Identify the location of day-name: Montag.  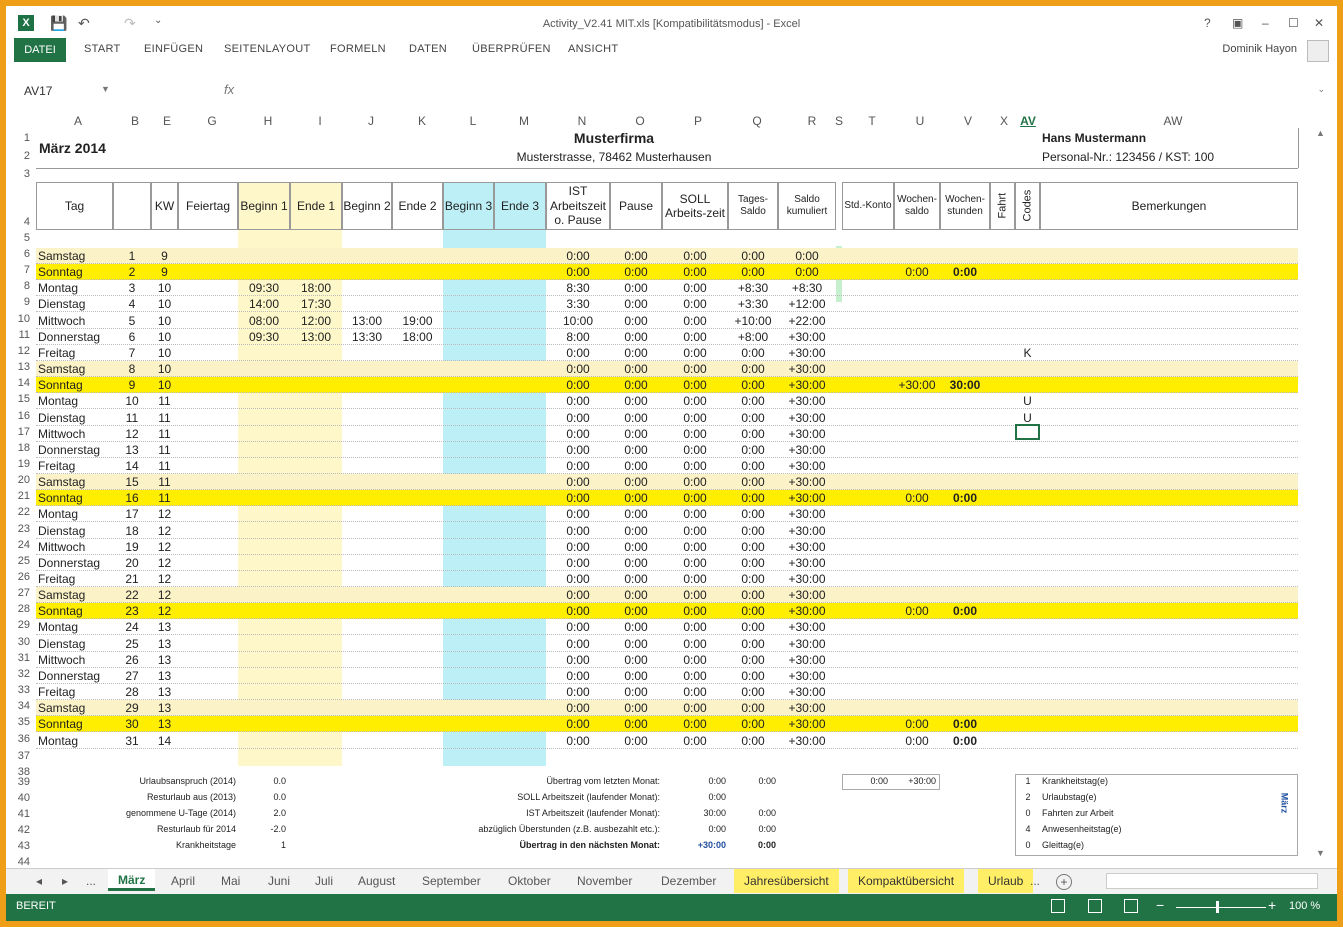
(58, 627).